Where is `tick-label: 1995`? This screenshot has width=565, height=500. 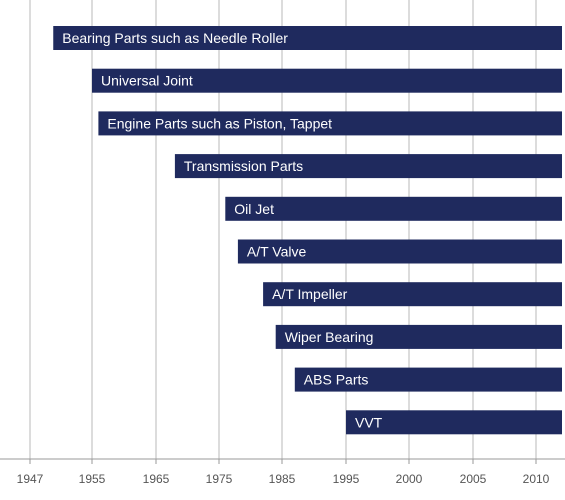 tick-label: 1995 is located at coordinates (346, 479).